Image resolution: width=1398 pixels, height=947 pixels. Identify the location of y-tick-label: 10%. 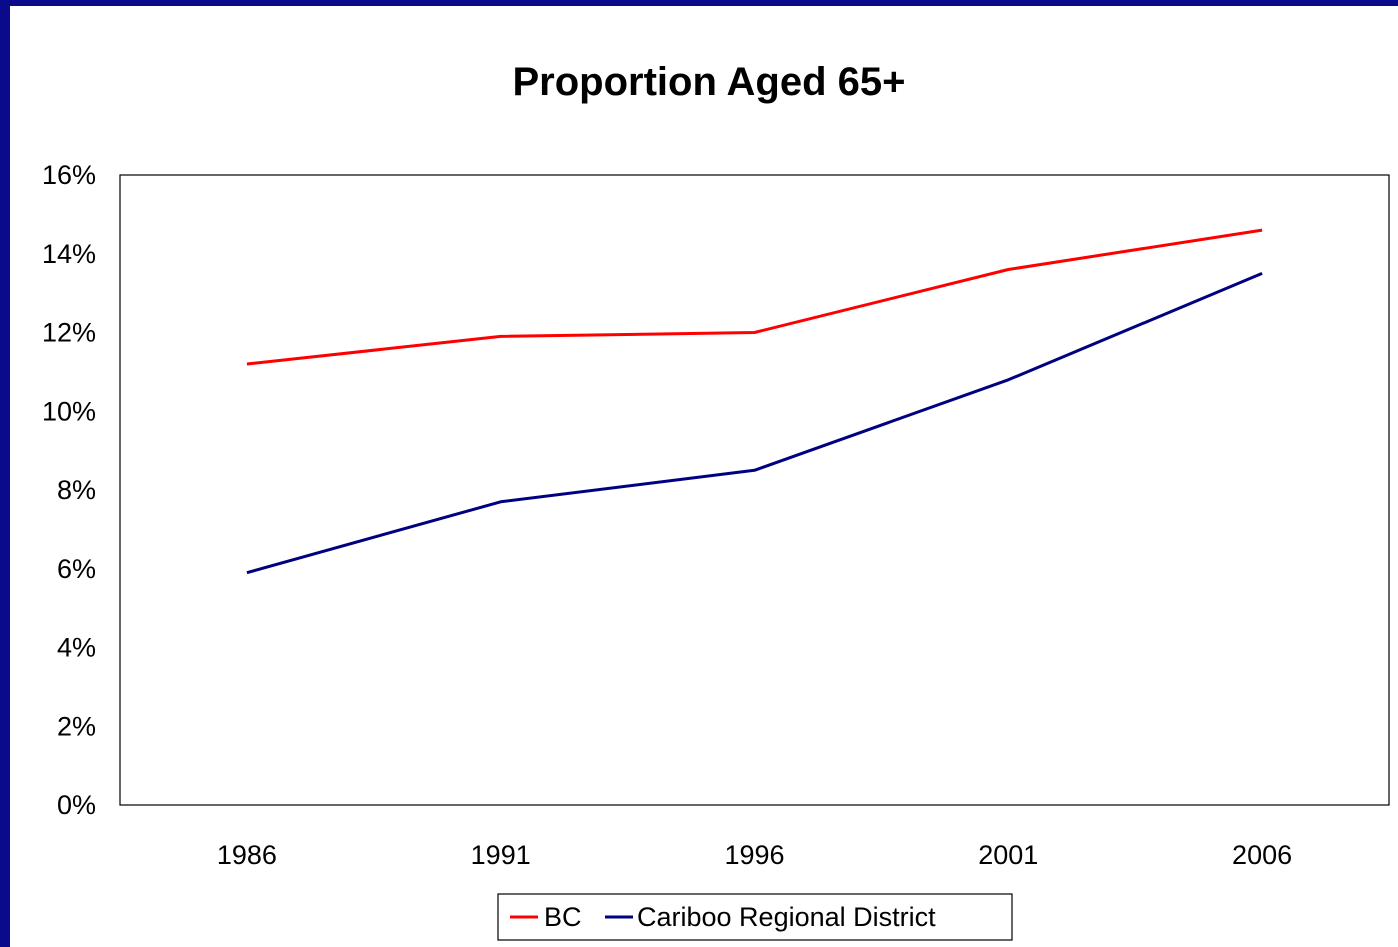
(69, 411).